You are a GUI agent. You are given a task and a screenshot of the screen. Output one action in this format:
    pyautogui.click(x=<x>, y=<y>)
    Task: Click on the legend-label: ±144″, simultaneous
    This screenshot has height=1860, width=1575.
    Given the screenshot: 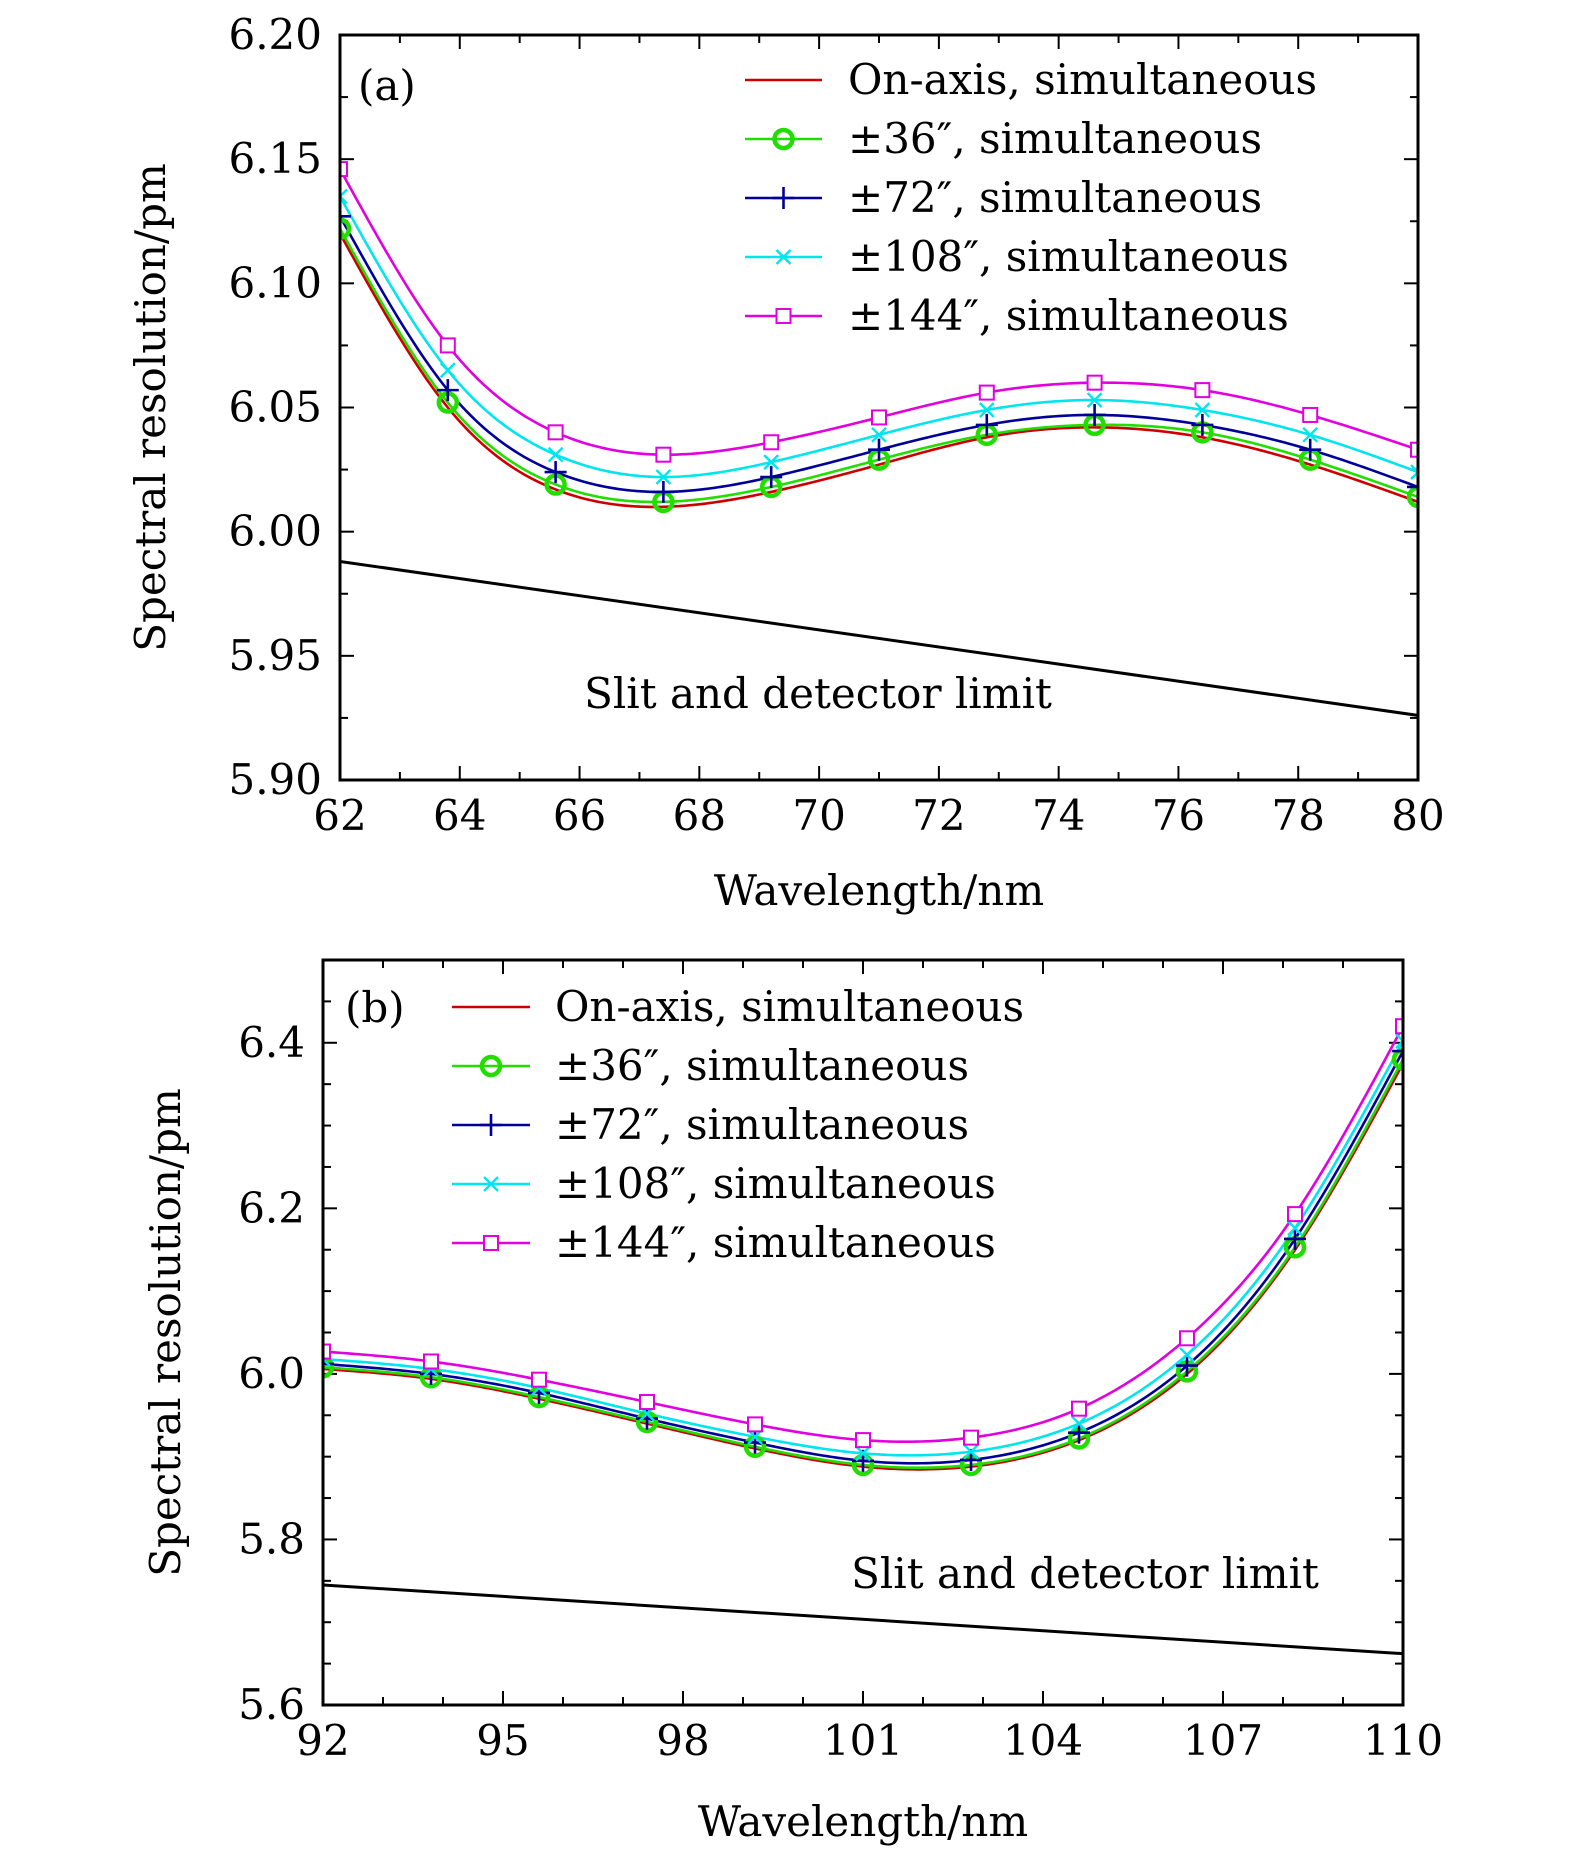 What is the action you would take?
    pyautogui.click(x=775, y=1242)
    